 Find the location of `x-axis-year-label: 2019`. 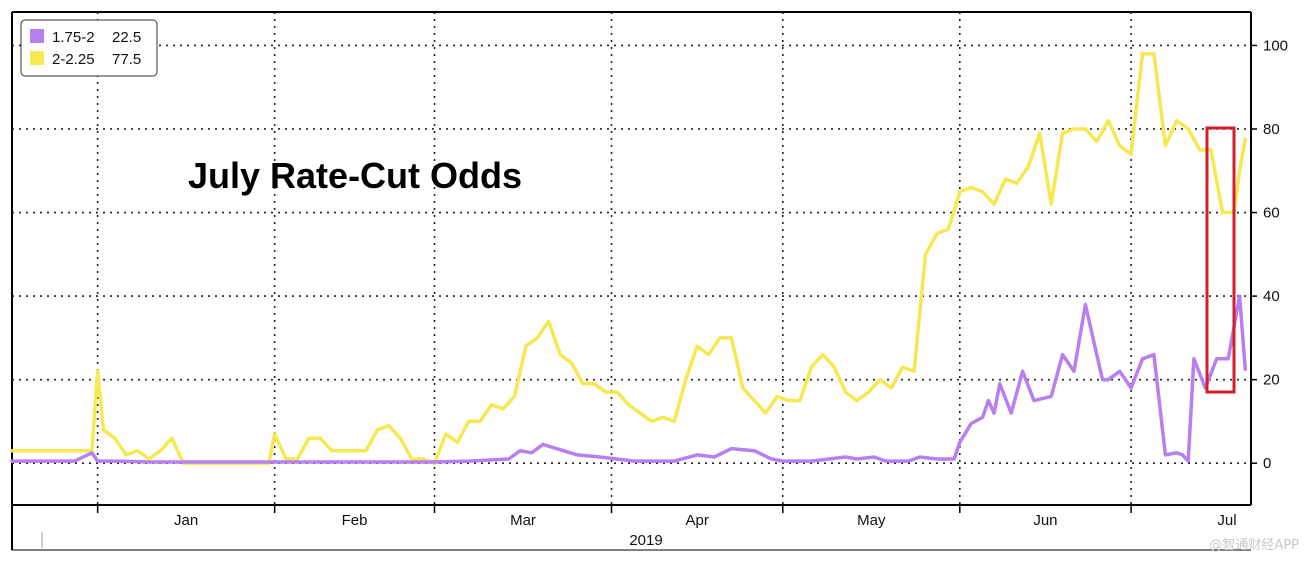

x-axis-year-label: 2019 is located at coordinates (645, 540).